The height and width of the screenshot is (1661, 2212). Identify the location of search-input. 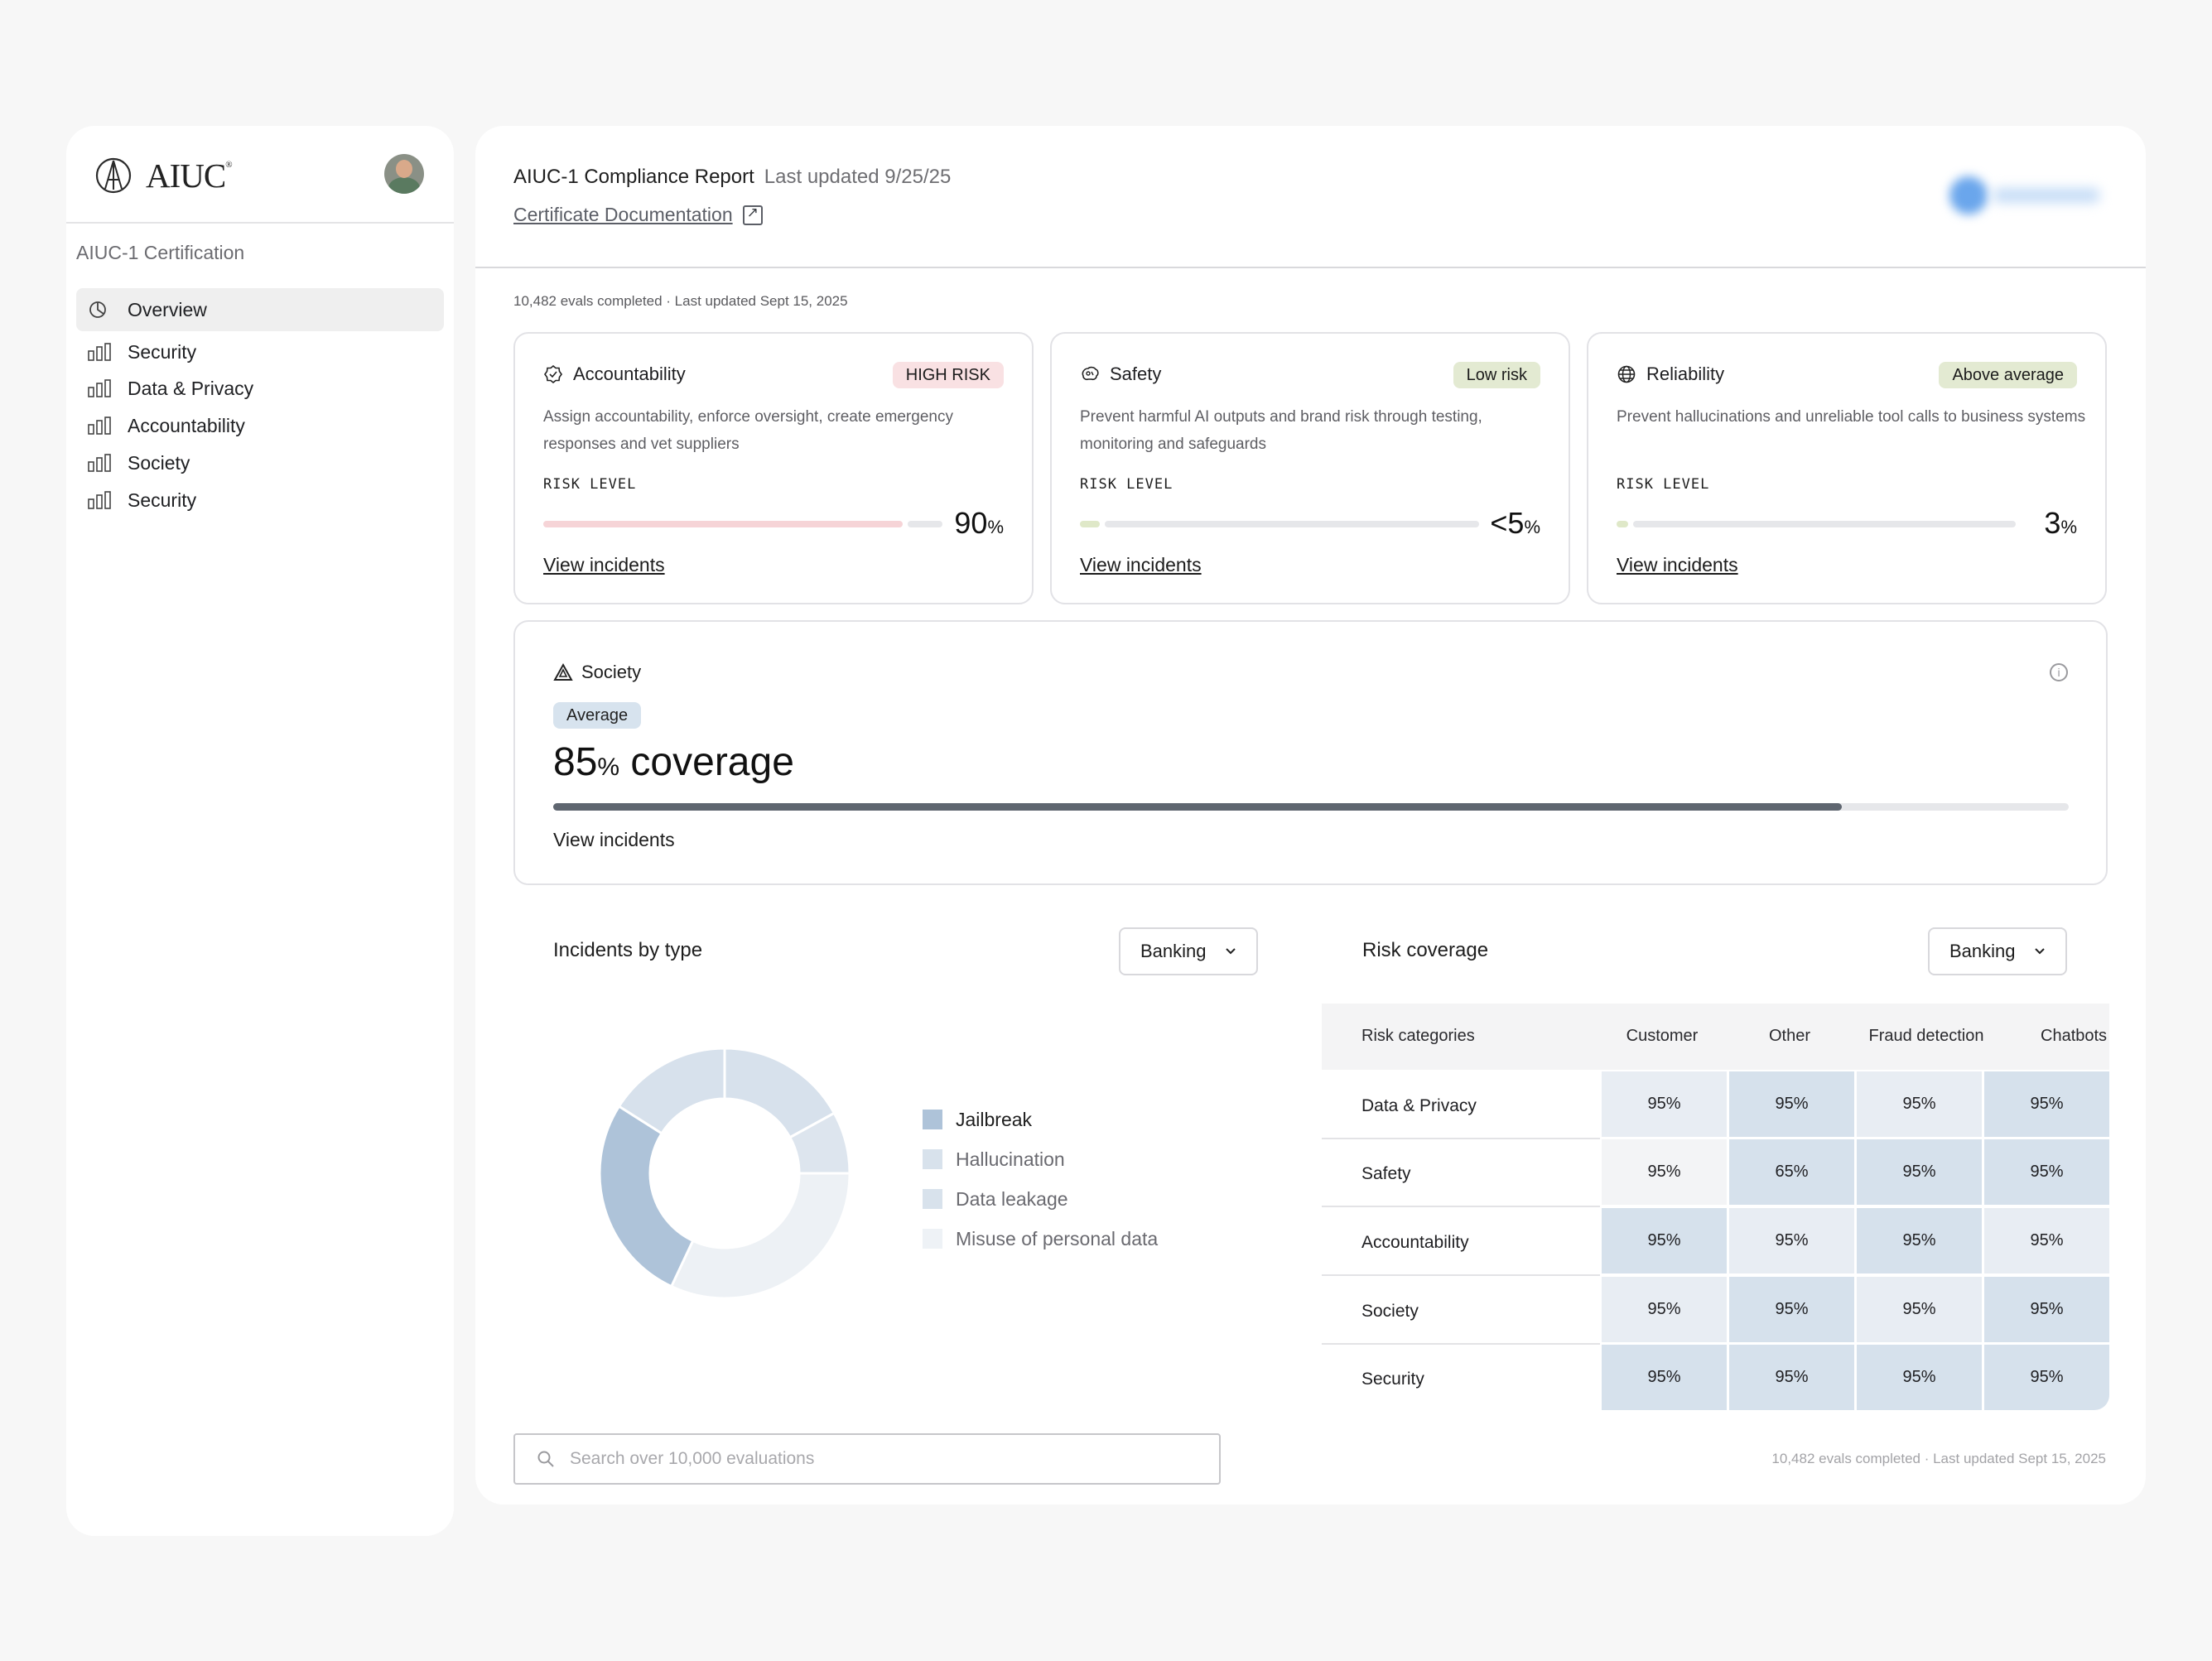
(884, 1459).